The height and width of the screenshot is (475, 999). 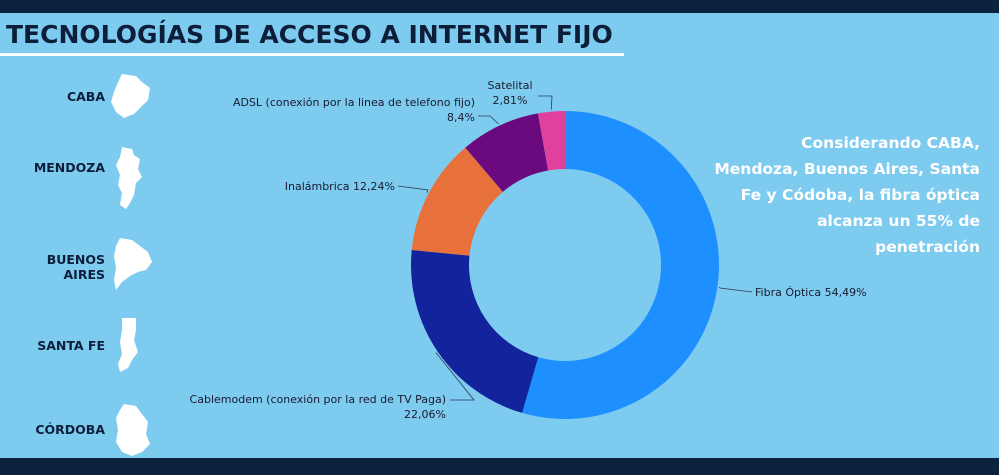 What do you see at coordinates (129, 178) in the screenshot?
I see `mendoza-map-icon` at bounding box center [129, 178].